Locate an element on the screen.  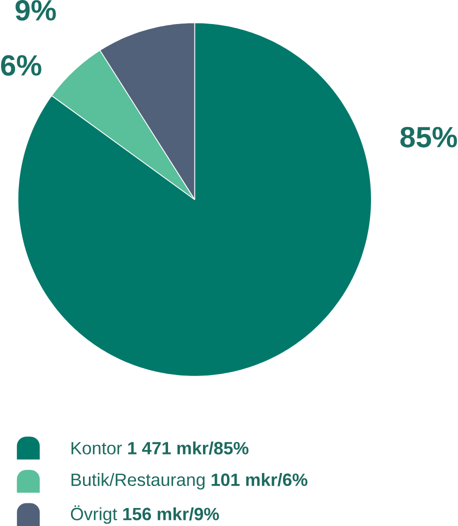
data-label: 9% is located at coordinates (36, 10).